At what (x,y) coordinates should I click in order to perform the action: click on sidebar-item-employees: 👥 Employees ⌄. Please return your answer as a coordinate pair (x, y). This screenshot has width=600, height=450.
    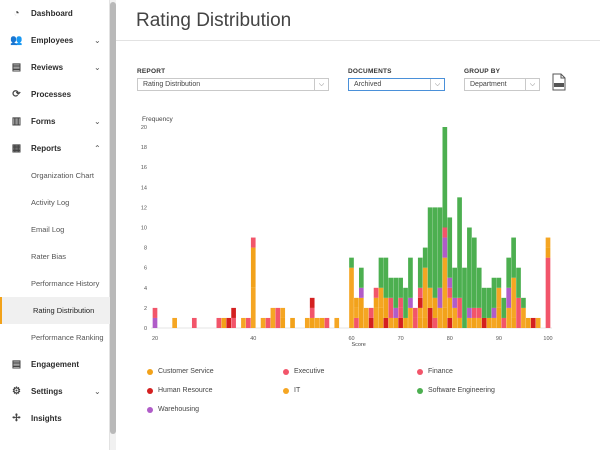
    Looking at the image, I should click on (55, 40).